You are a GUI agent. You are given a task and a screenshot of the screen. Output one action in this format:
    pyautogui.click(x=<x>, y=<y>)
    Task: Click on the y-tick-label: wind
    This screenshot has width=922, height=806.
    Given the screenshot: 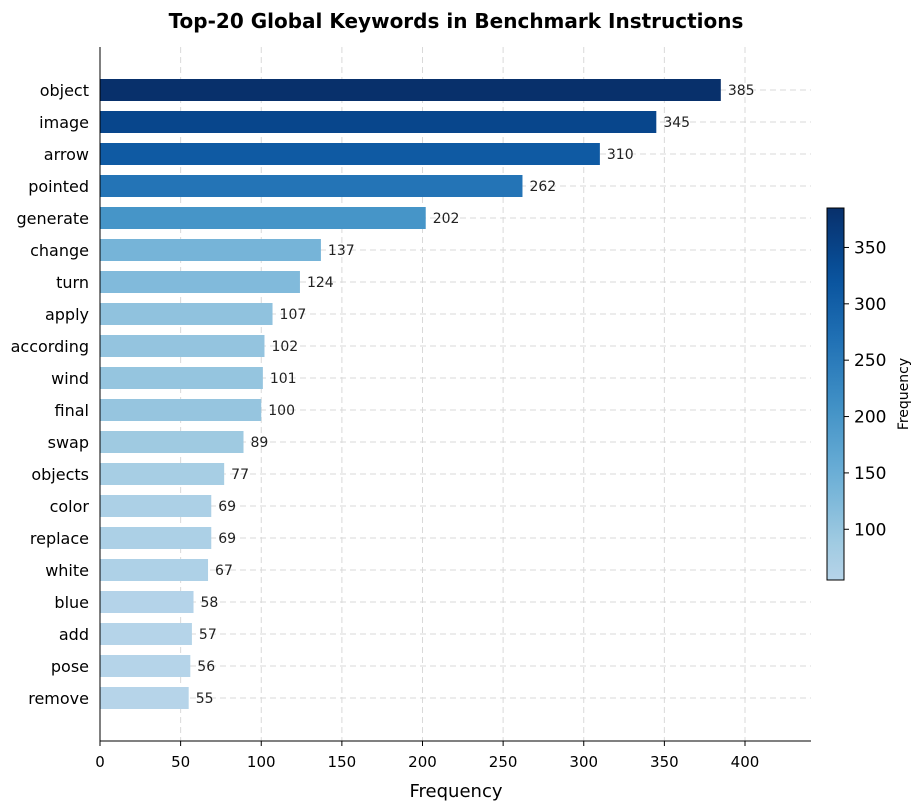 What is the action you would take?
    pyautogui.click(x=70, y=378)
    